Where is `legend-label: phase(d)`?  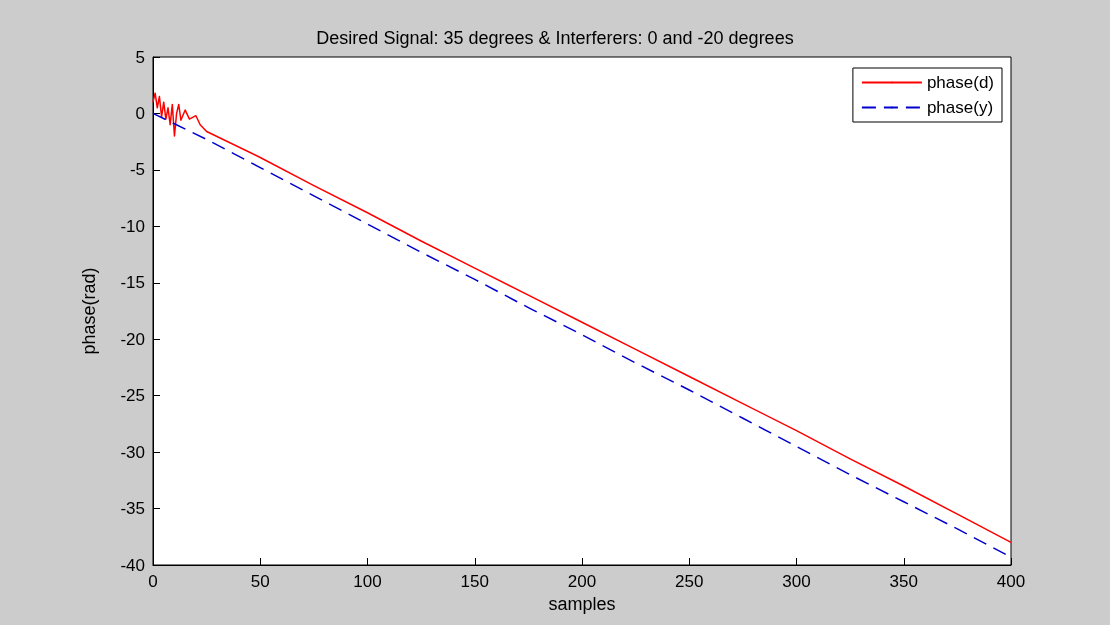 legend-label: phase(d) is located at coordinates (960, 82).